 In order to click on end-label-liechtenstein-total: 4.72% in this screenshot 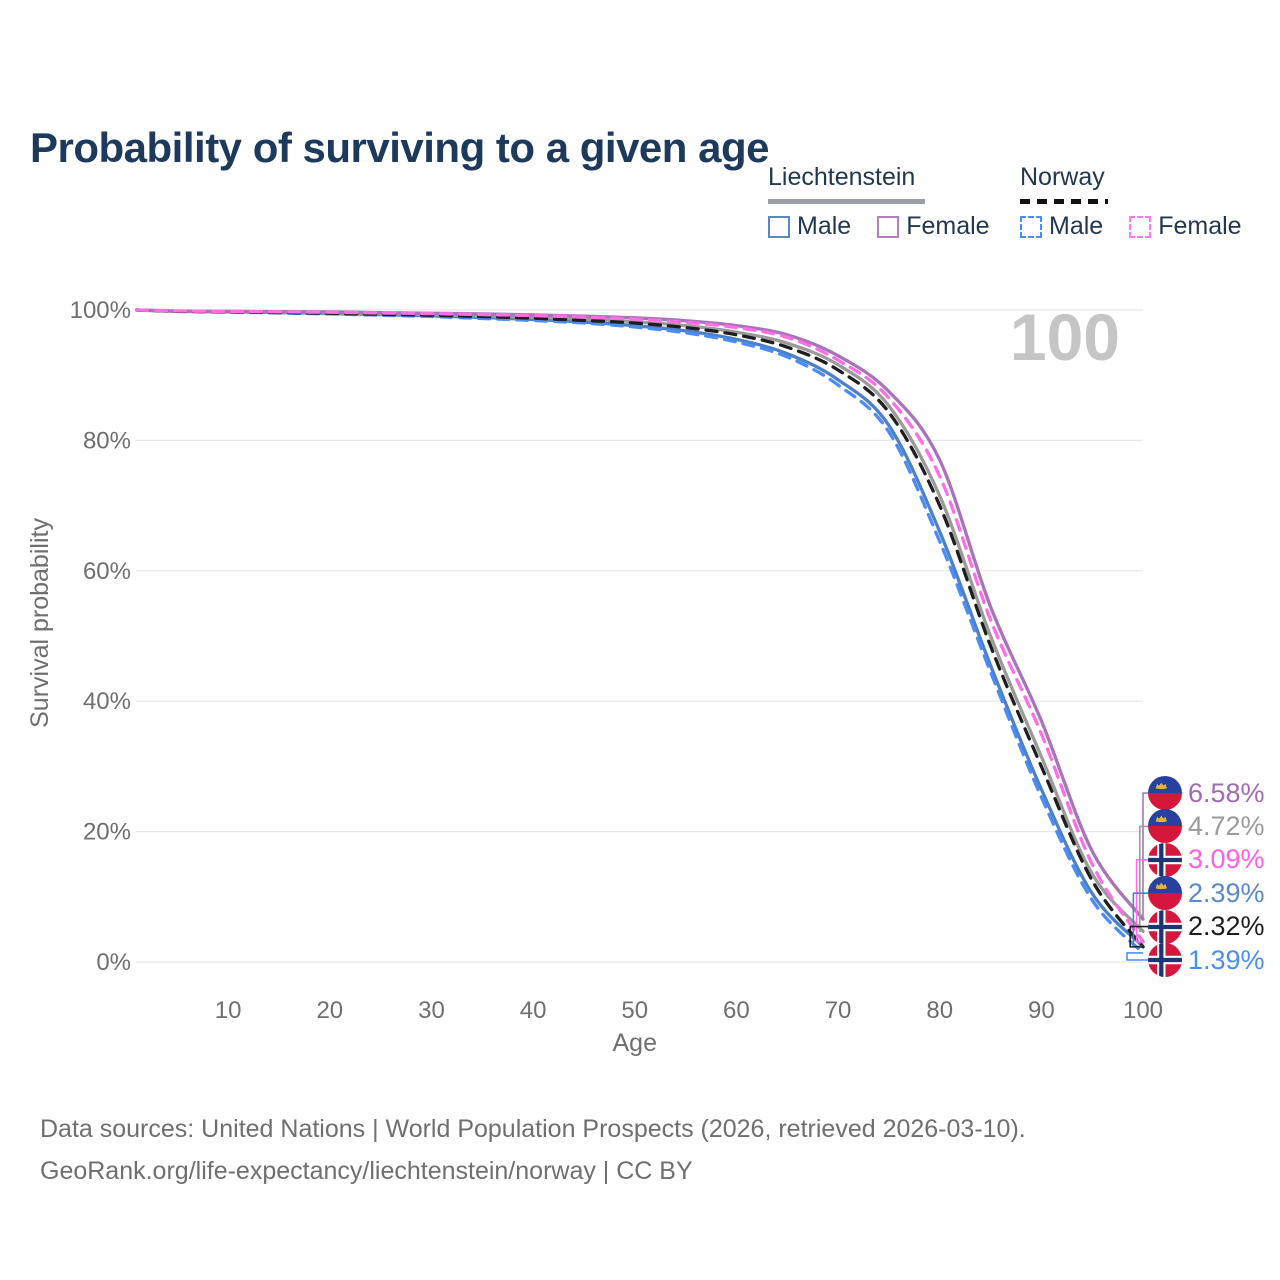, I will do `click(1206, 826)`.